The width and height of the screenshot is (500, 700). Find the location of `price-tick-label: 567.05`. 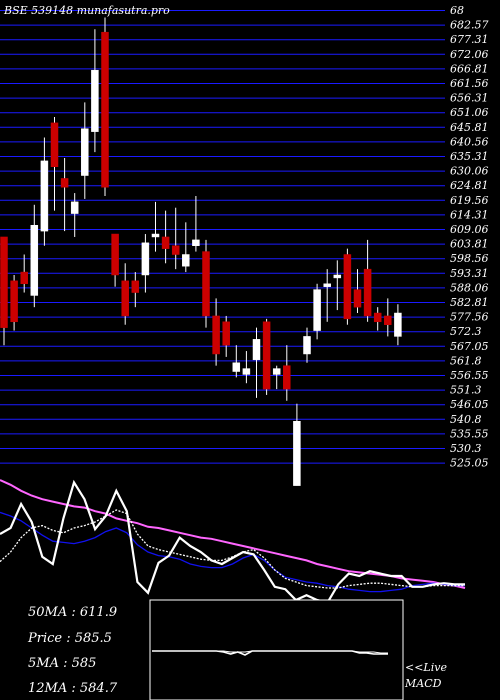

price-tick-label: 567.05 is located at coordinates (469, 346).